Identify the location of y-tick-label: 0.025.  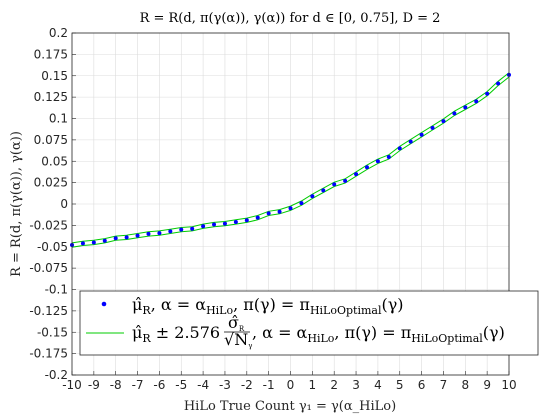
(51, 183).